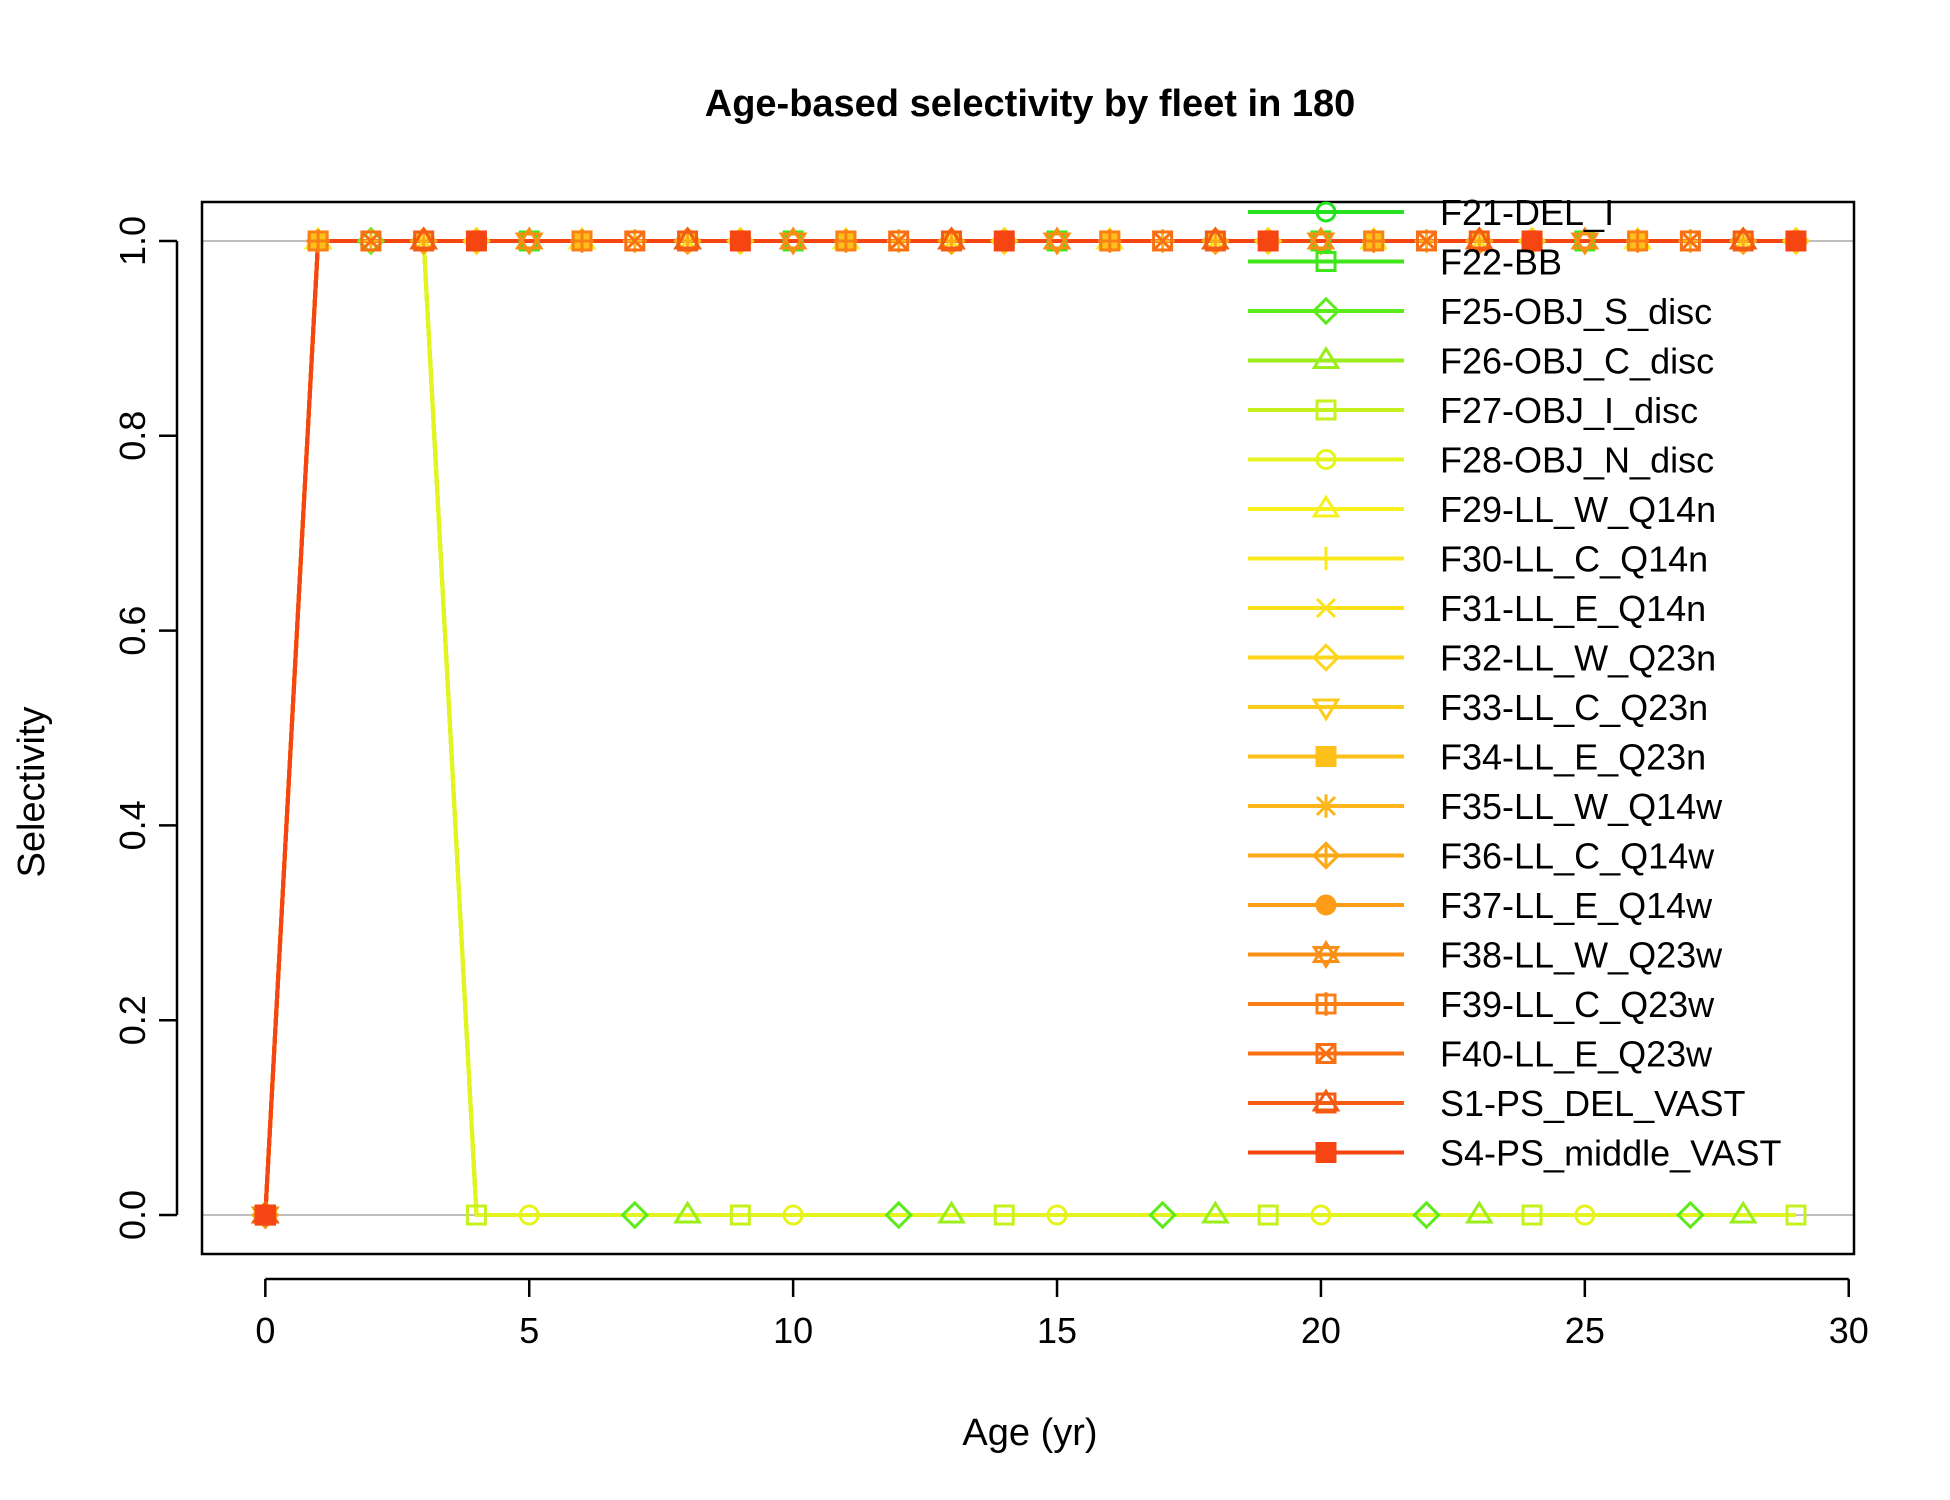  I want to click on x-axis: 0 5 10 15 20 25 30, so click(1062, 1314).